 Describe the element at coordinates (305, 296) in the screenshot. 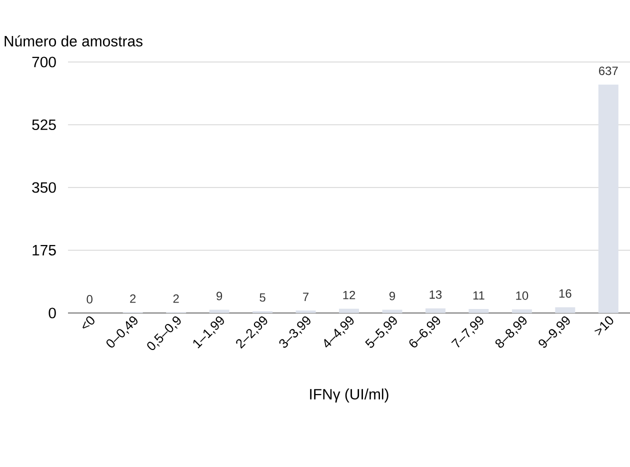

I see `data-label: 7` at that location.